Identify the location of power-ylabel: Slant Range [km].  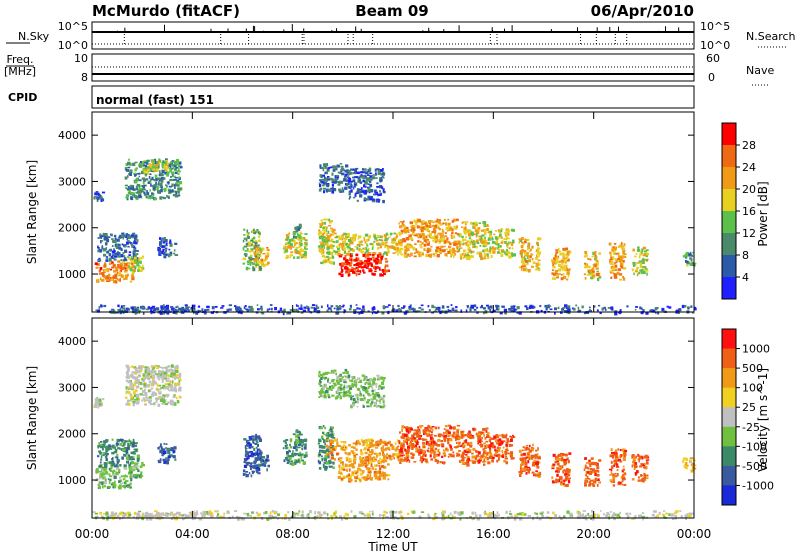
(32, 212).